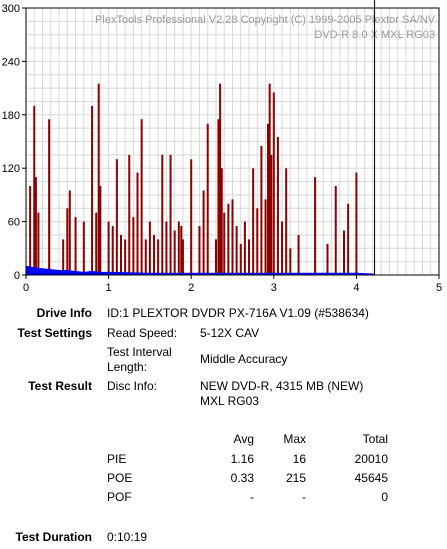  Describe the element at coordinates (17, 276) in the screenshot. I see `y-tick-label: 0` at that location.